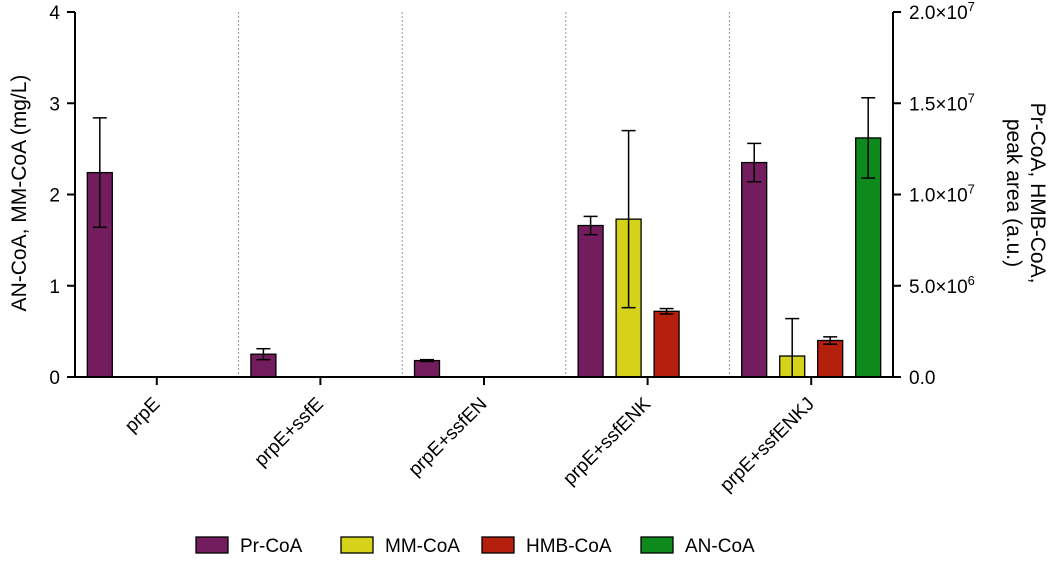  I want to click on category-label: prpE+ssfENKJ, so click(767, 445).